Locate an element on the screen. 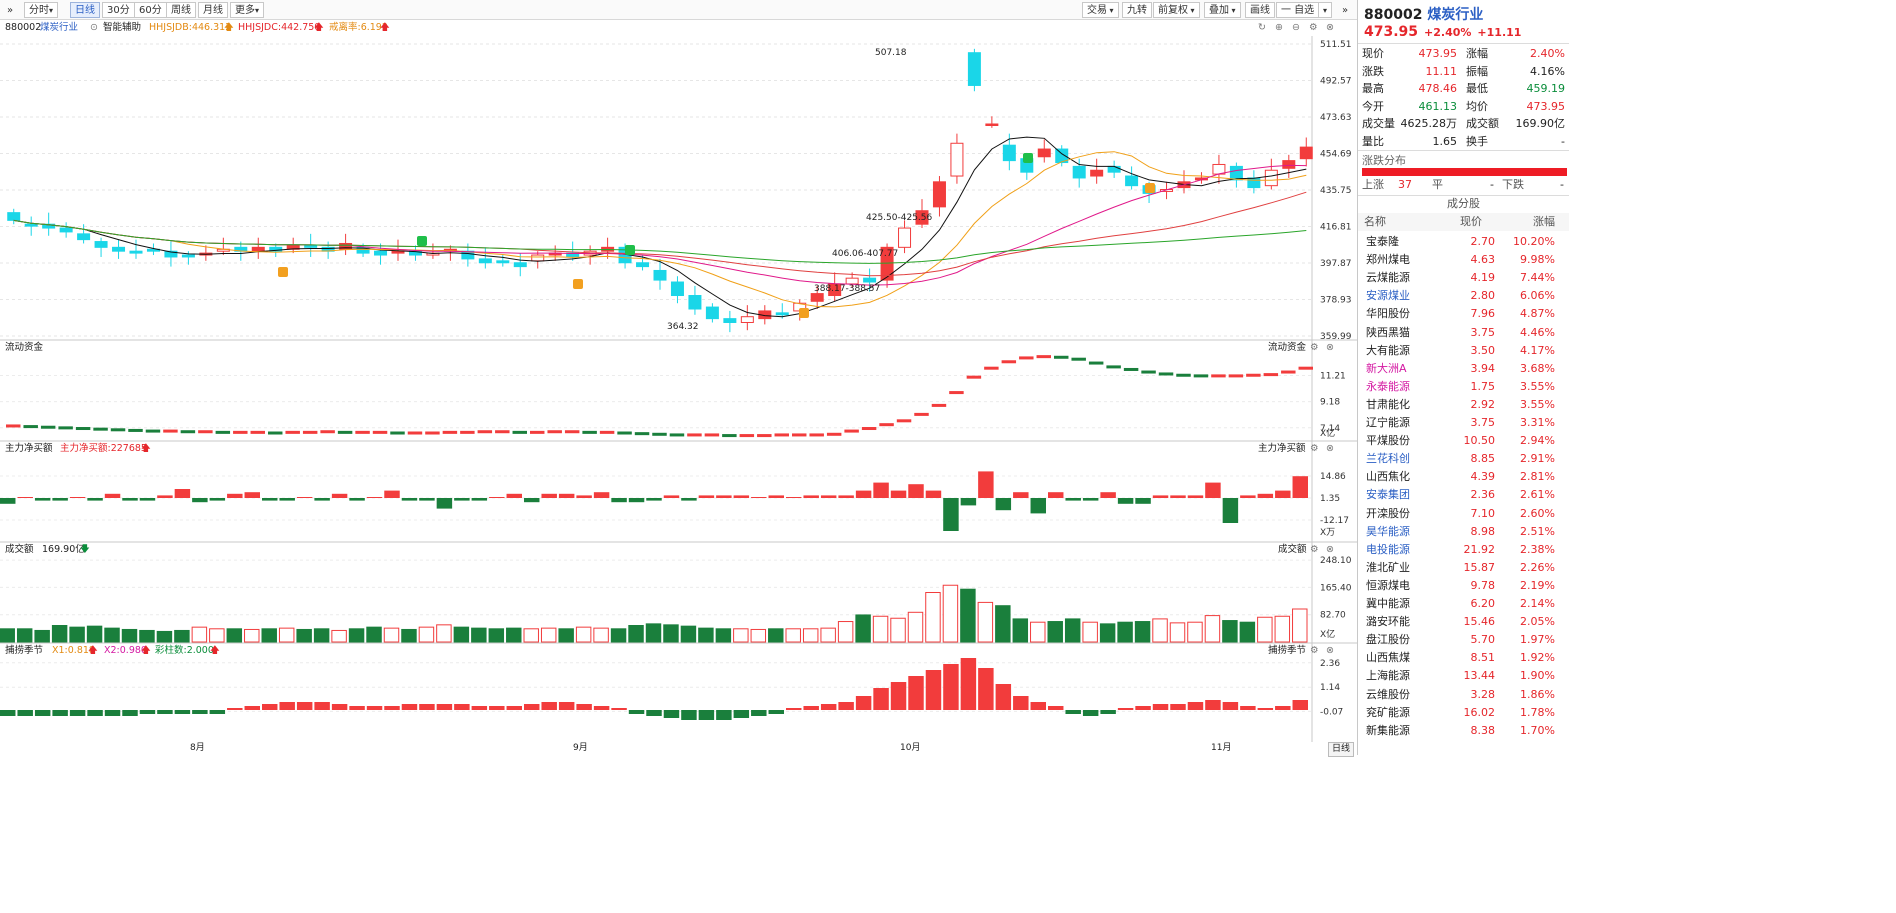 The image size is (1896, 913). trade-button: 交易 ▾ is located at coordinates (1100, 10).